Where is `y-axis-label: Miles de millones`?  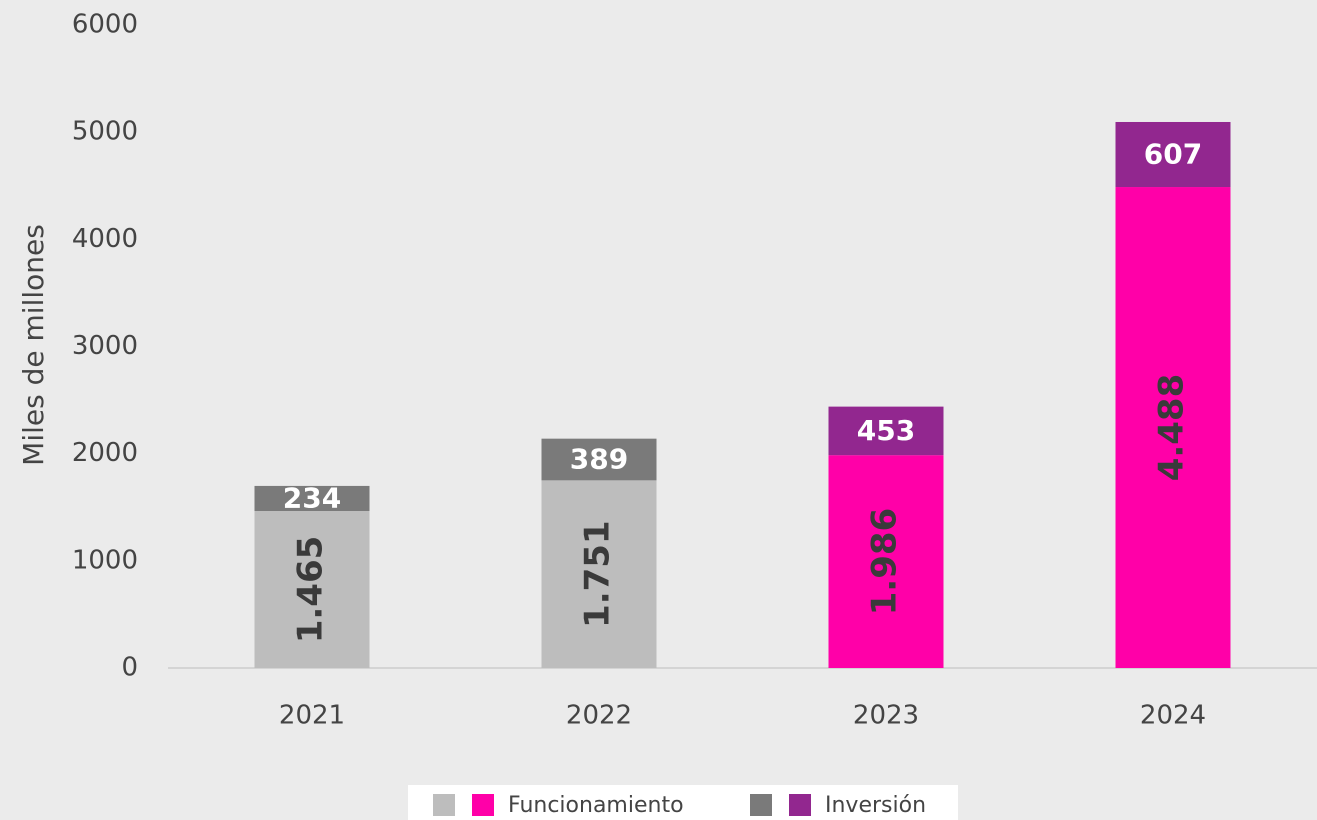
y-axis-label: Miles de millones is located at coordinates (33, 345).